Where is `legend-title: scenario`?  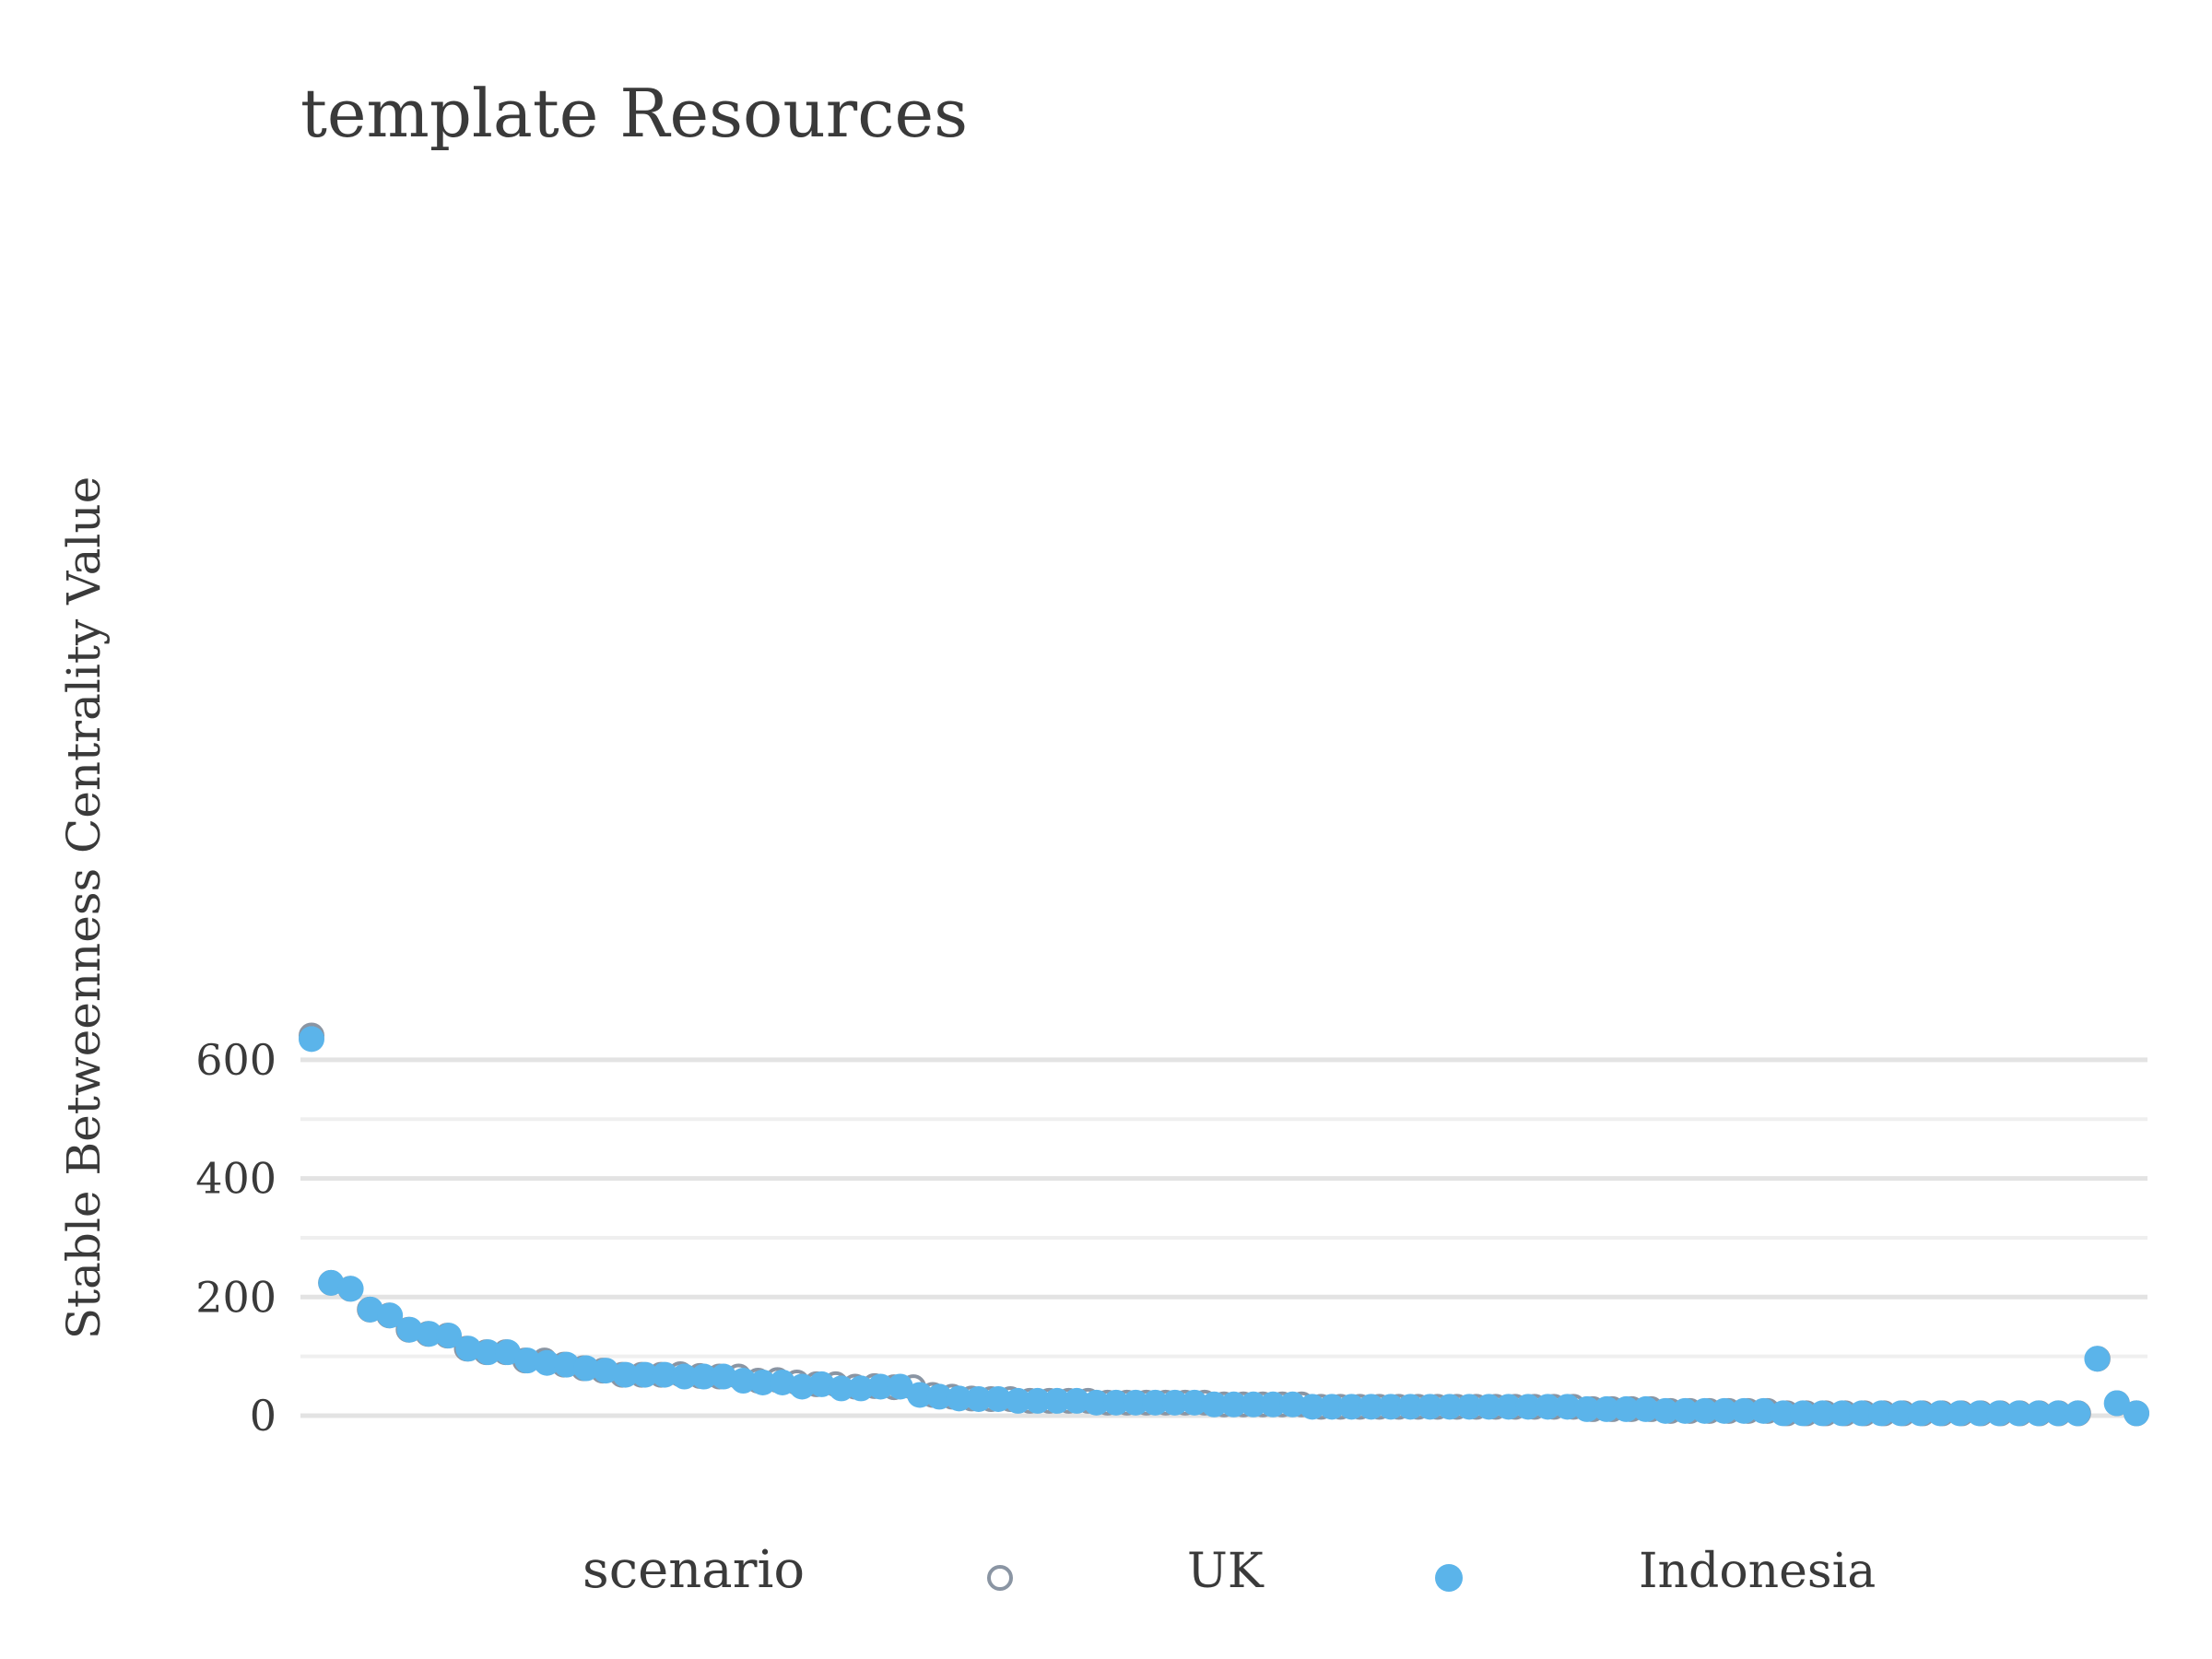
legend-title: scenario is located at coordinates (693, 1570).